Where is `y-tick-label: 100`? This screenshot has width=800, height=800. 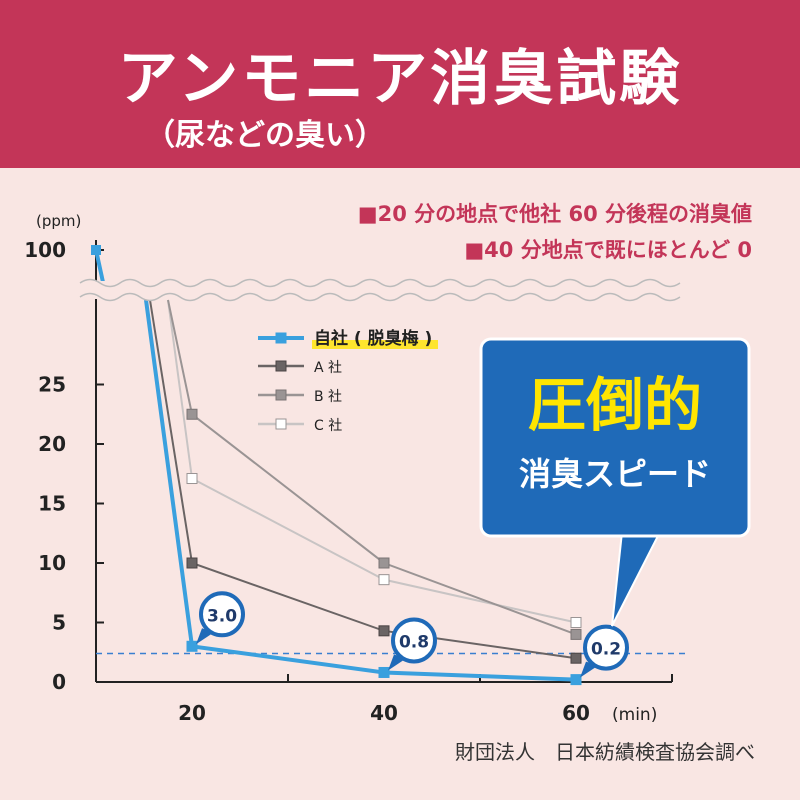 y-tick-label: 100 is located at coordinates (45, 250).